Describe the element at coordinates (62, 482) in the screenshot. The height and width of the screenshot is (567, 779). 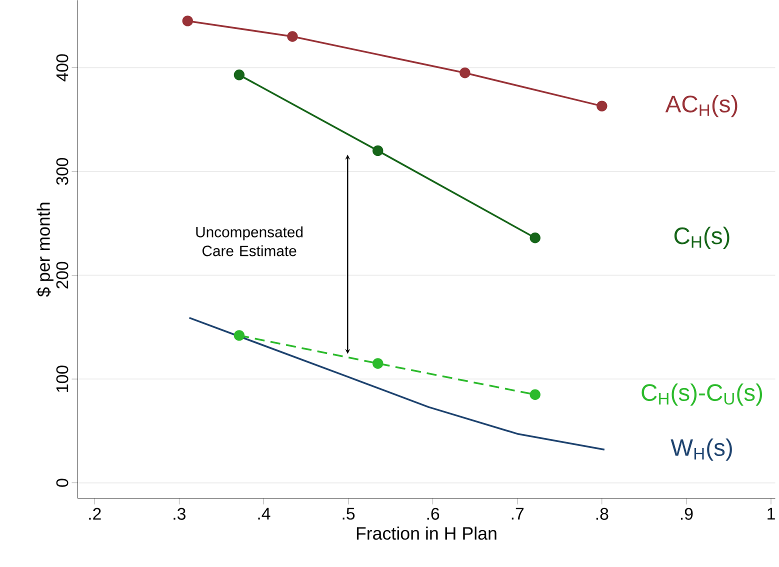
I see `y-tick-label: 0` at that location.